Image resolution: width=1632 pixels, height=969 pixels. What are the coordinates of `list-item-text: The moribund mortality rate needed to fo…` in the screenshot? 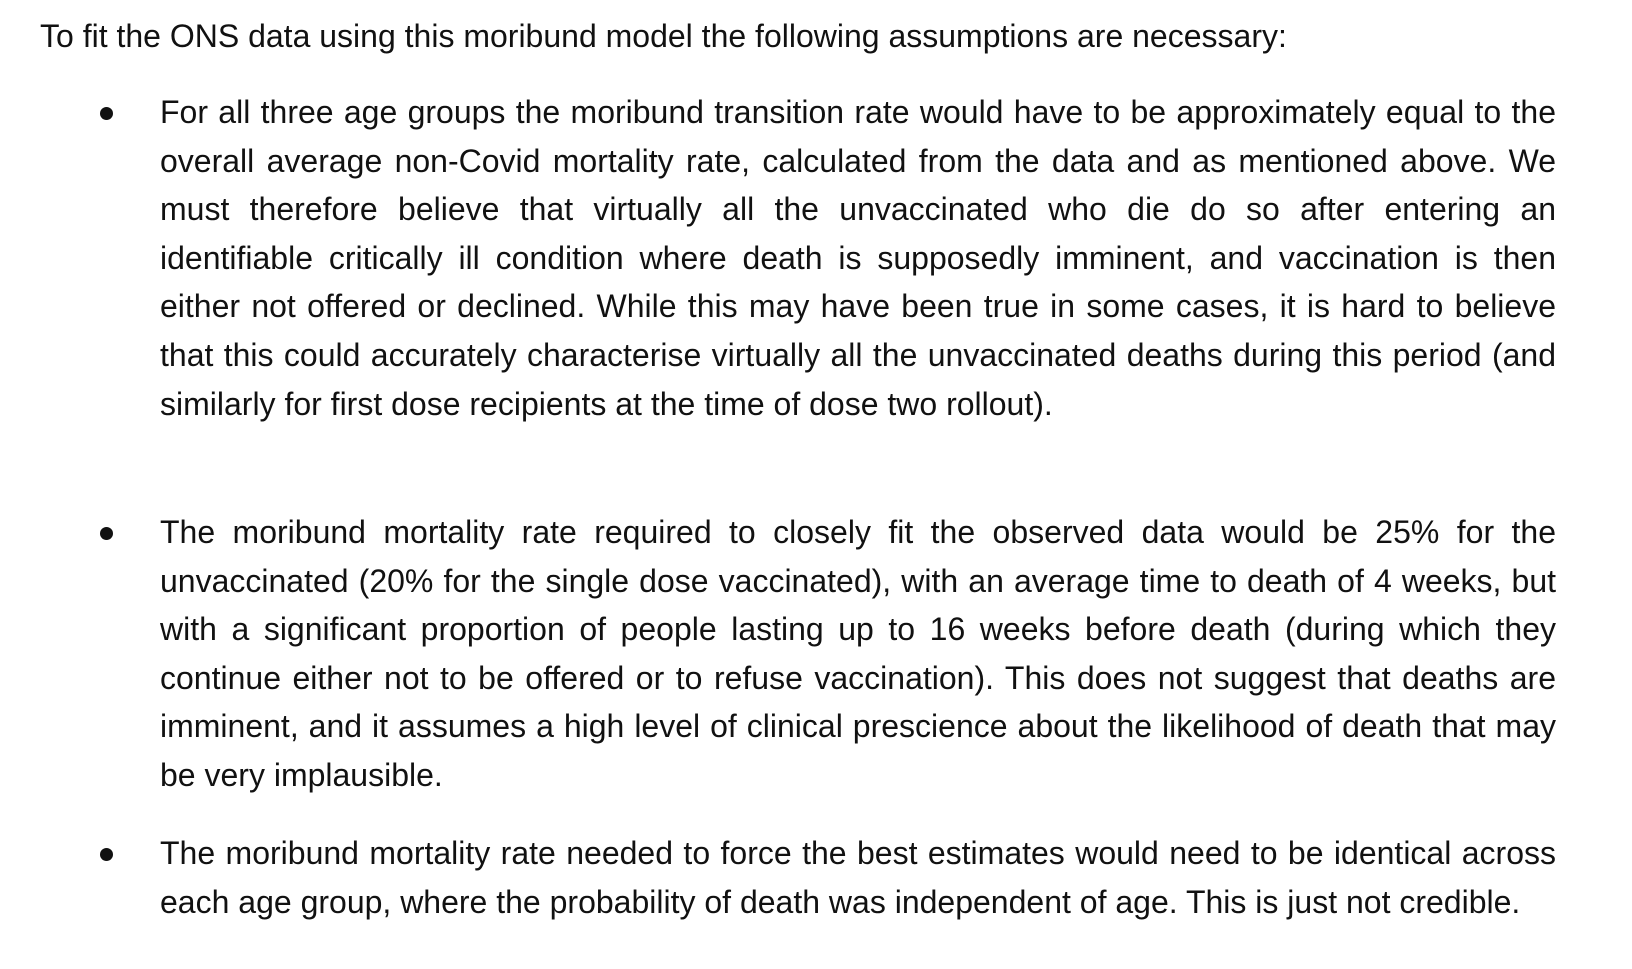 It's located at (858, 877).